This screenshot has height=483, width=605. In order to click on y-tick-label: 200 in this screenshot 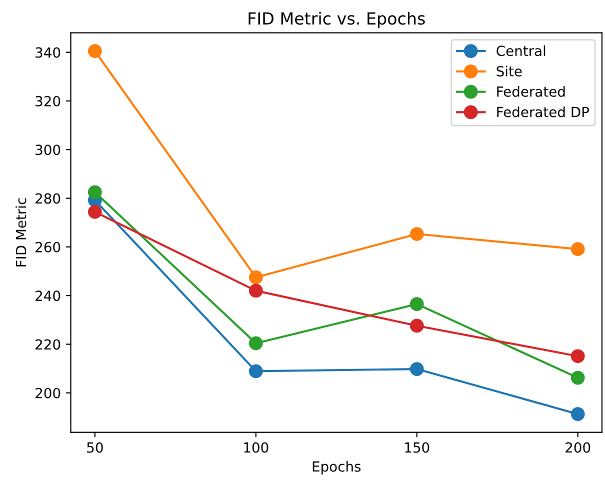, I will do `click(48, 393)`.